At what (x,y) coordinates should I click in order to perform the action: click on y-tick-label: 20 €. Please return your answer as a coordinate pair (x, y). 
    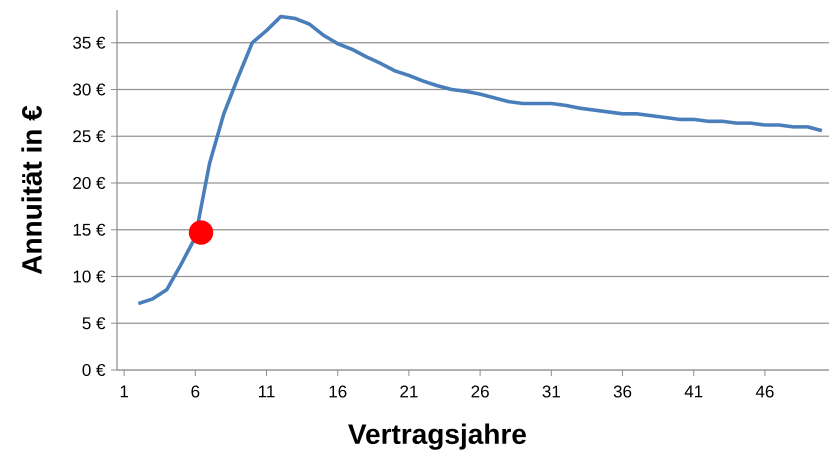
    Looking at the image, I should click on (89, 183).